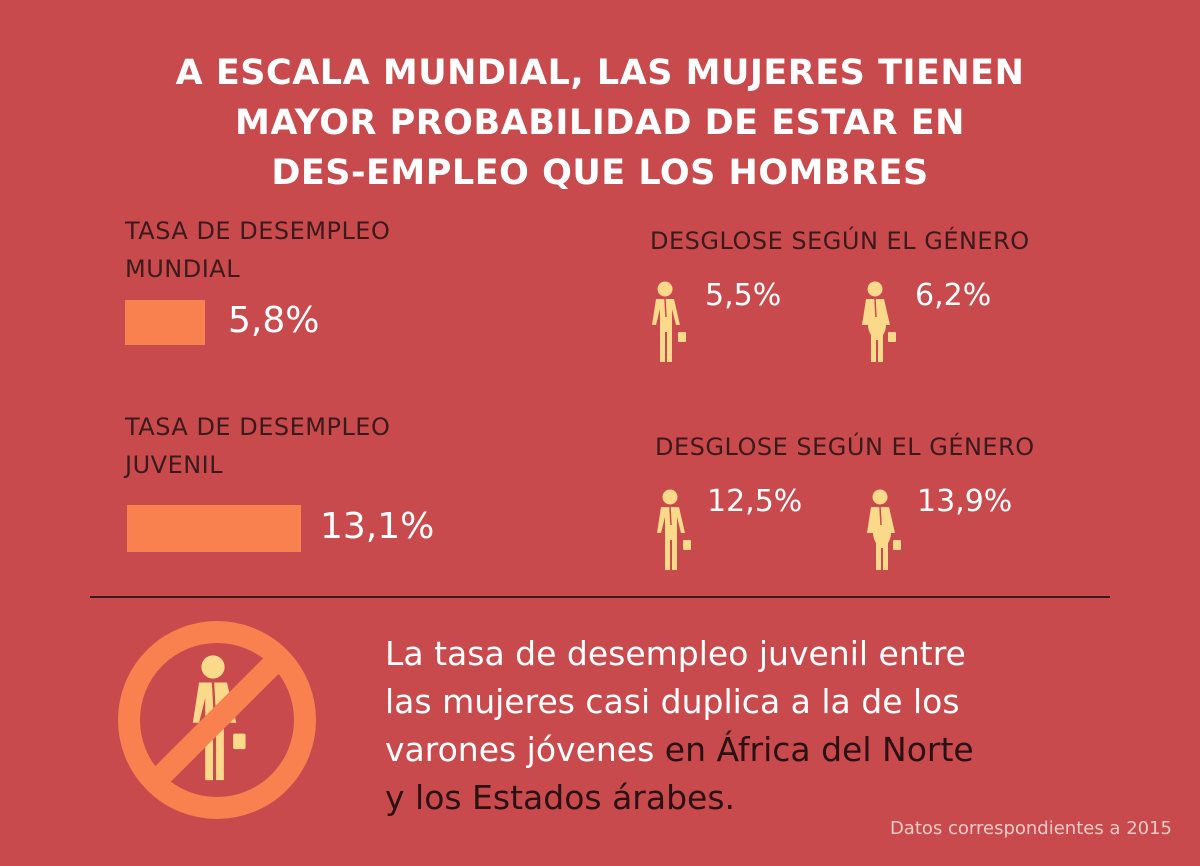  What do you see at coordinates (1030, 828) in the screenshot?
I see `footnote: Datos correspondientes a 2015` at bounding box center [1030, 828].